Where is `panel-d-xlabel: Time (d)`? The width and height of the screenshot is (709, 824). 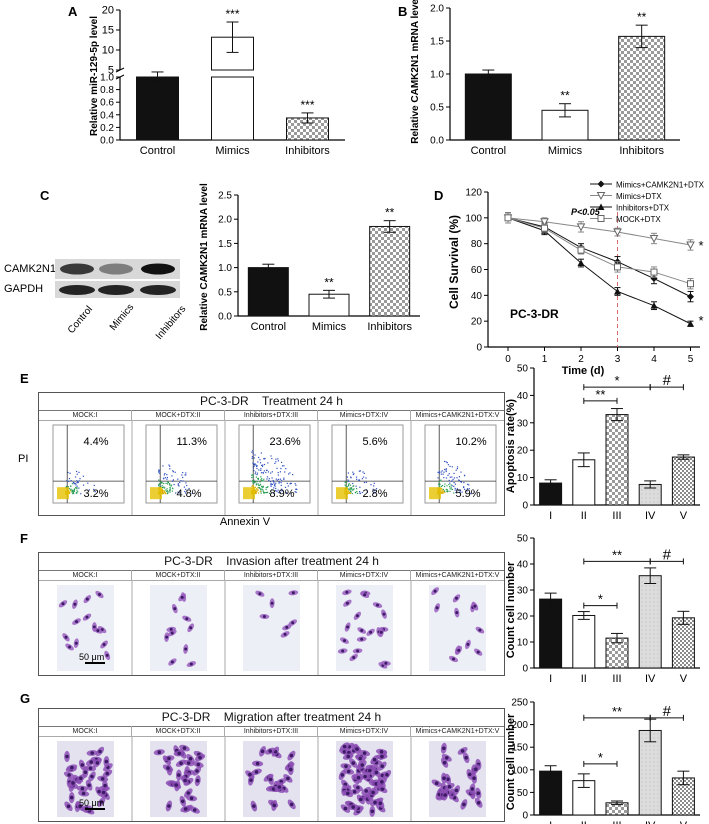 panel-d-xlabel: Time (d) is located at coordinates (583, 371).